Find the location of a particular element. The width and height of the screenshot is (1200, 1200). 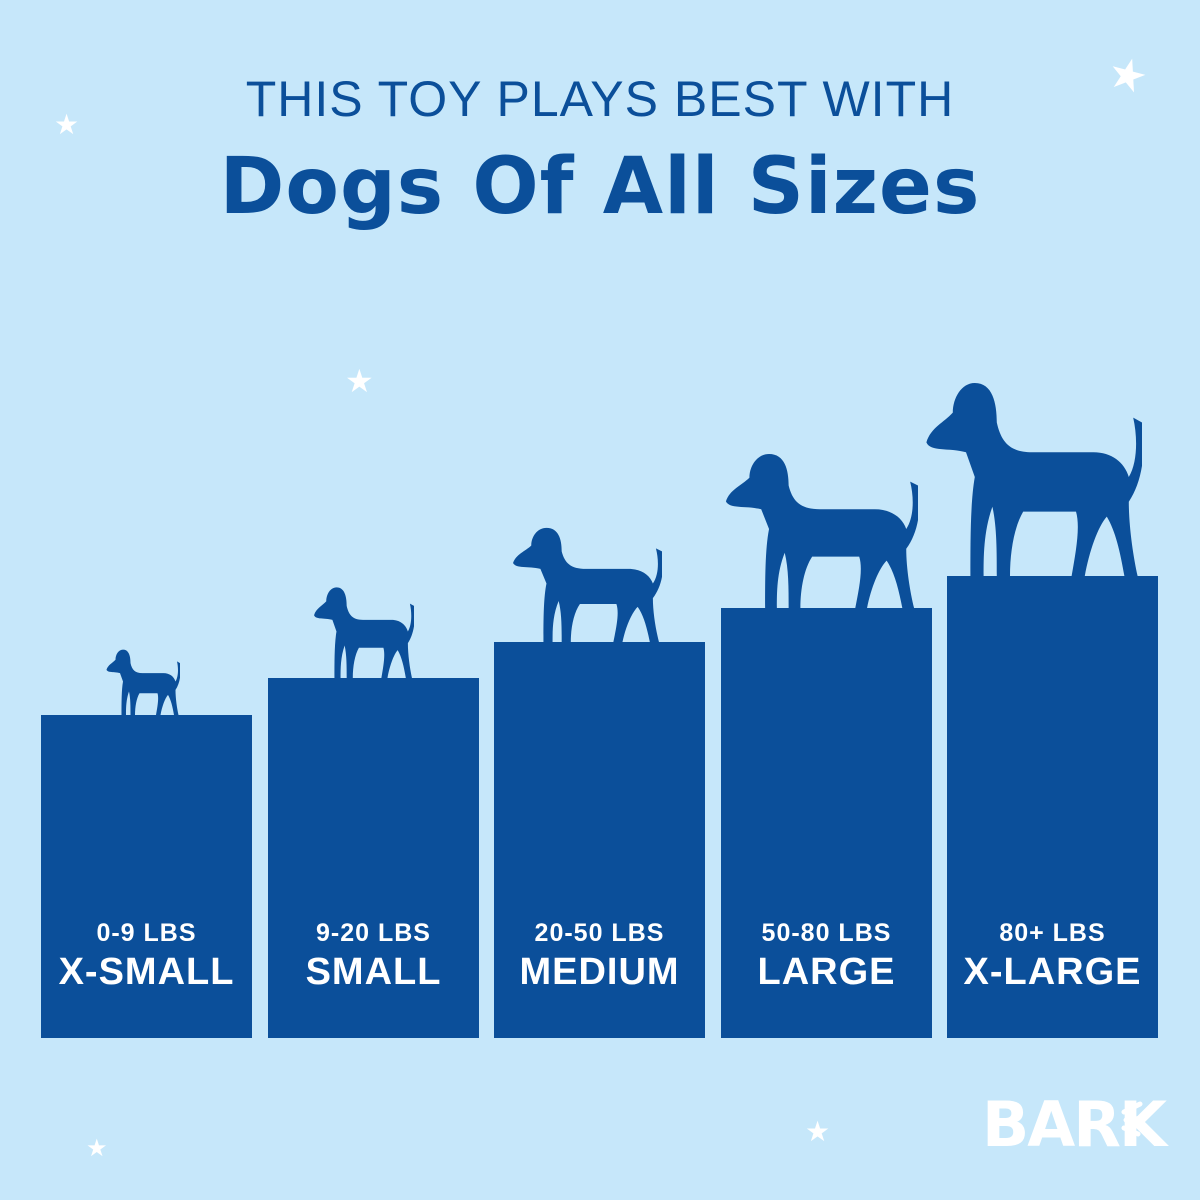

weight-range: 0-9 LBS is located at coordinates (146, 933).